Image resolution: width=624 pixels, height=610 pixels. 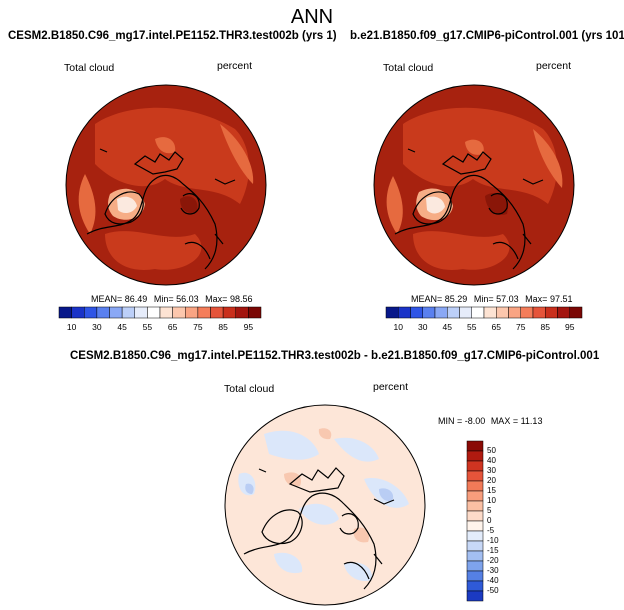 I want to click on colorbar-tick-label: 50, so click(x=491, y=450).